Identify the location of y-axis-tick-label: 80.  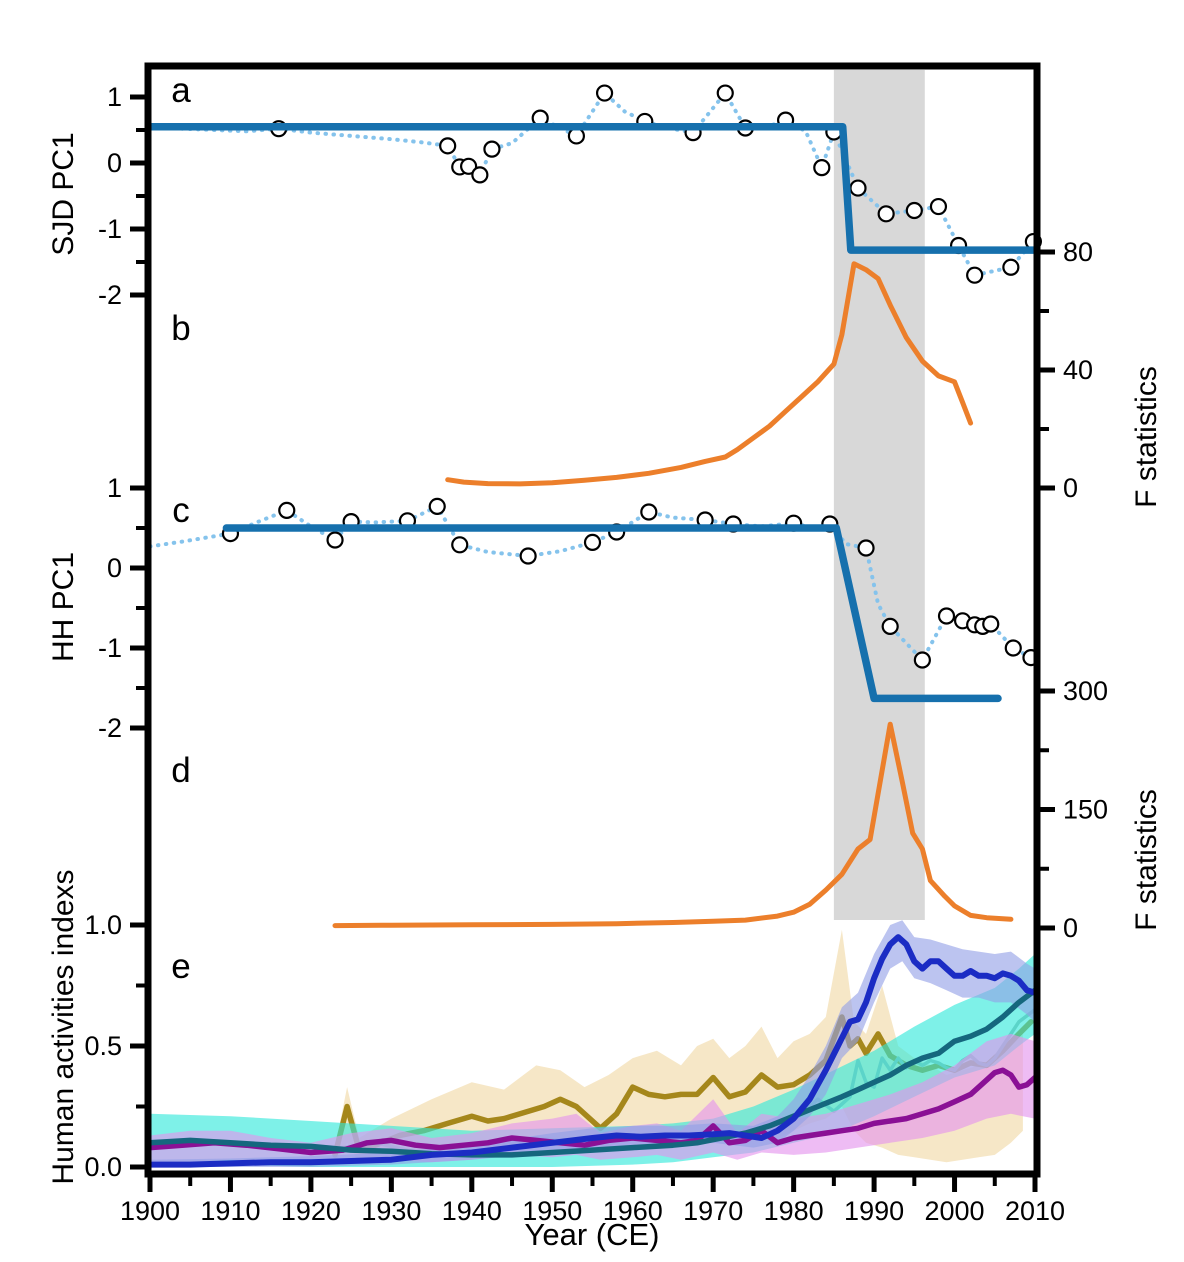
(1078, 252).